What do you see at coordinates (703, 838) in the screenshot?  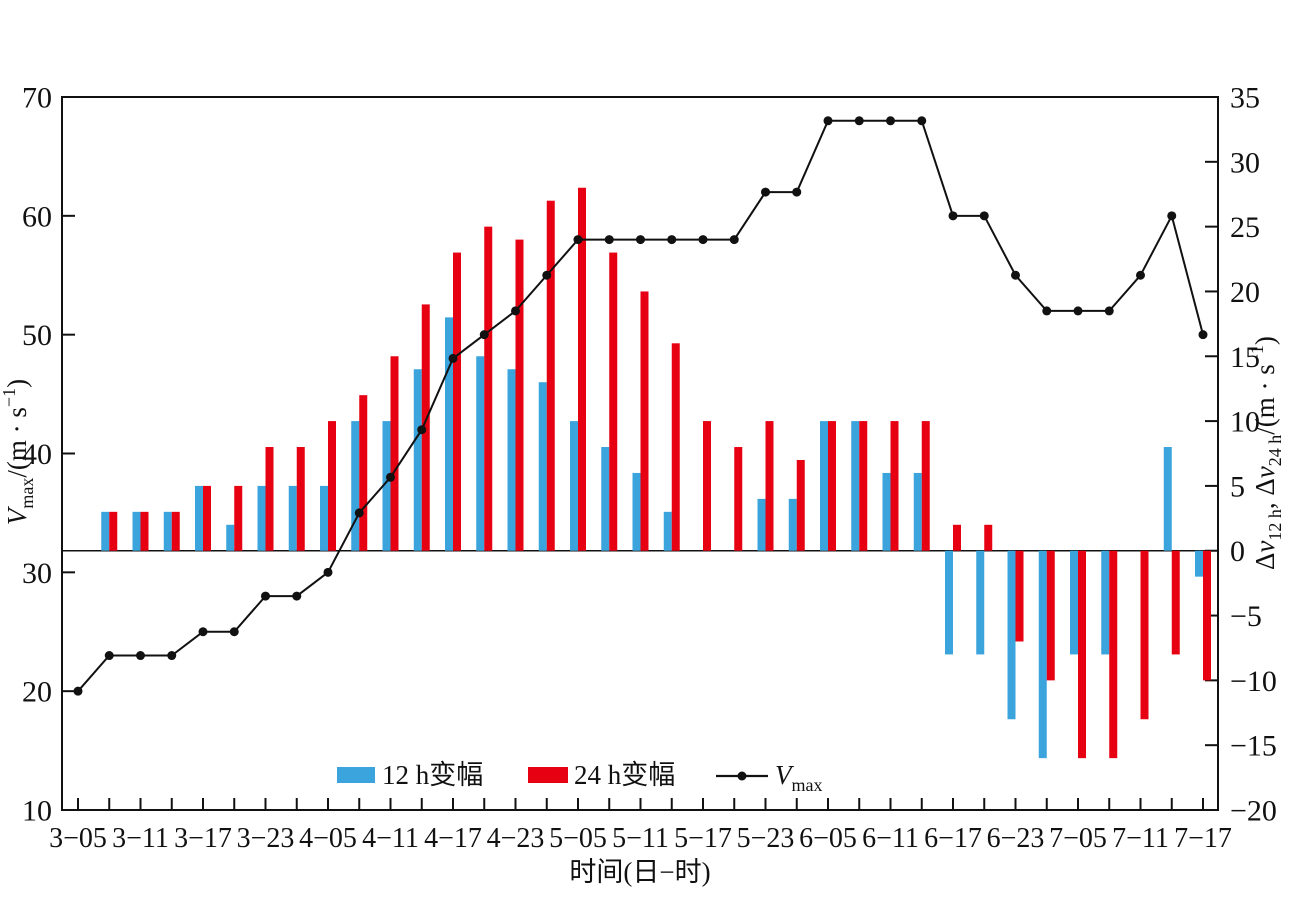 I see `x-axis-tick-label: 5−17` at bounding box center [703, 838].